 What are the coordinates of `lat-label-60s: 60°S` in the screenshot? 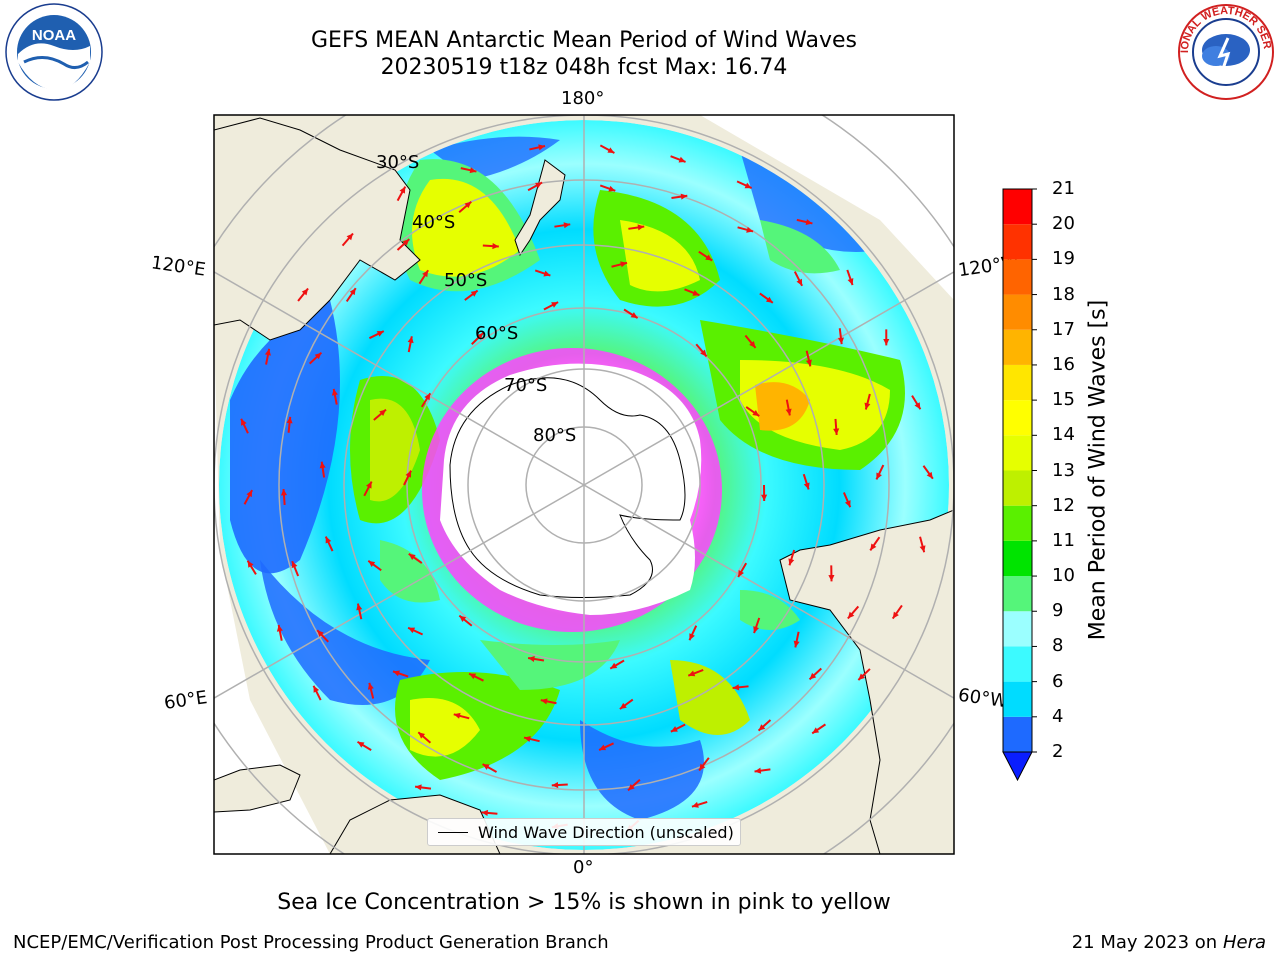 It's located at (497, 333).